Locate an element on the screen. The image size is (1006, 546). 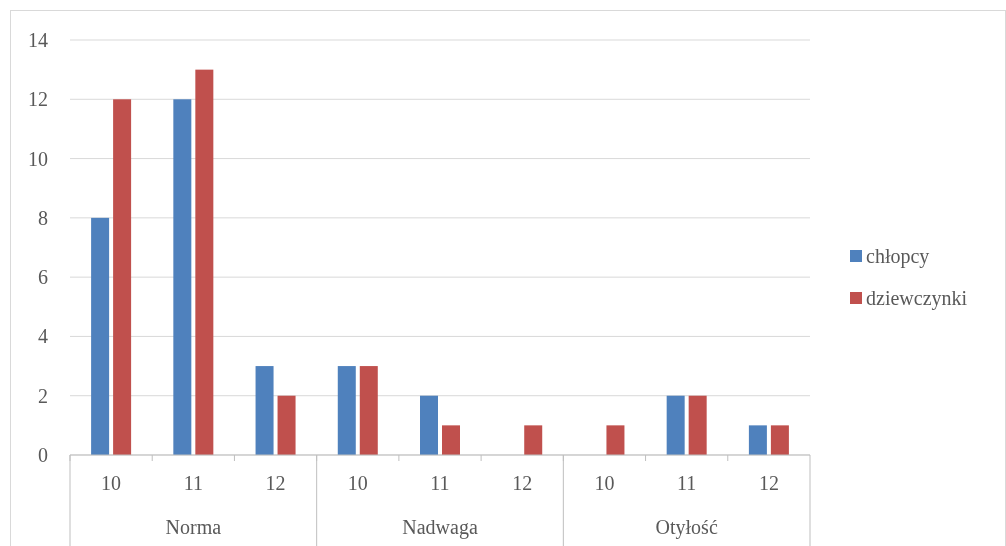
y-tick-label: 4 is located at coordinates (43, 336).